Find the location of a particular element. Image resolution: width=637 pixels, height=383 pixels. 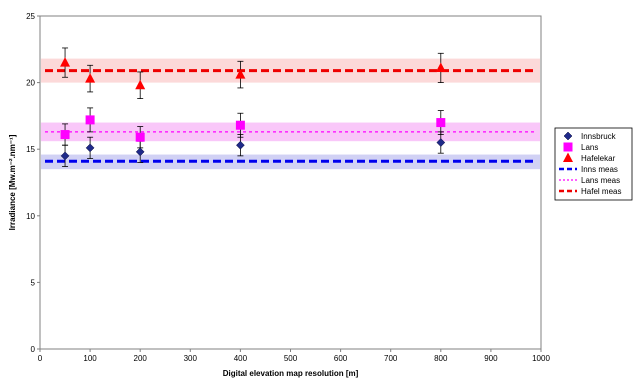

x-tick-label: 600 is located at coordinates (341, 358).